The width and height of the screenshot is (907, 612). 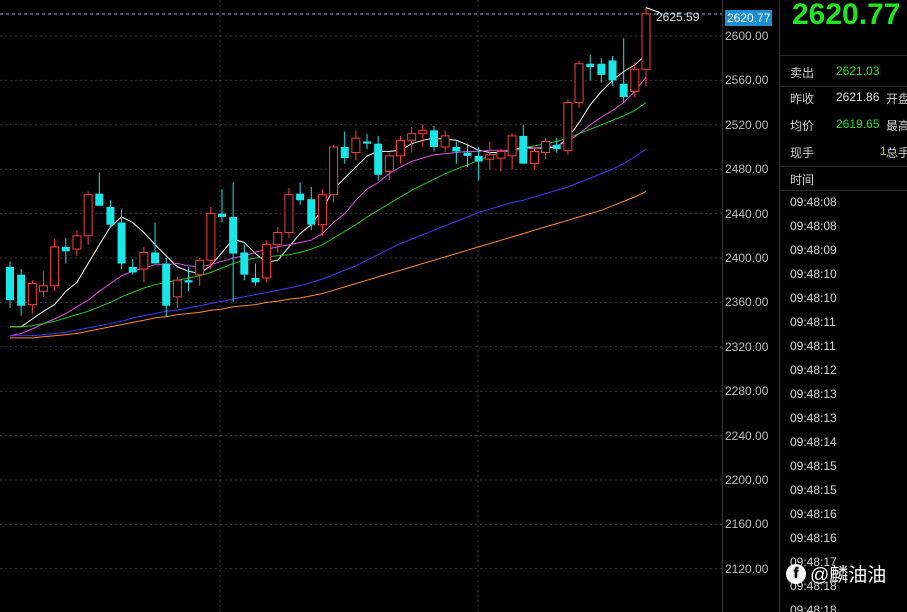 What do you see at coordinates (802, 180) in the screenshot?
I see `time-column-header: 时间` at bounding box center [802, 180].